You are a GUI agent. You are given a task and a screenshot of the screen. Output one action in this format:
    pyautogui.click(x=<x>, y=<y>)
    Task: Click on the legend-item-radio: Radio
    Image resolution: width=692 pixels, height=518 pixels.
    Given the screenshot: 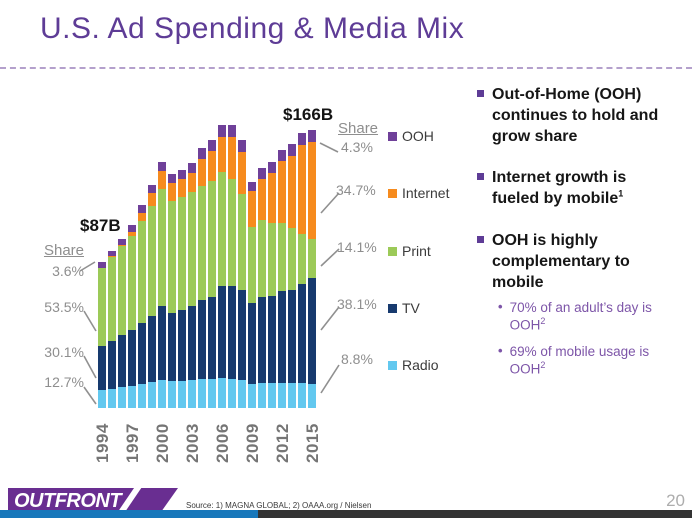 What is the action you would take?
    pyautogui.click(x=413, y=365)
    